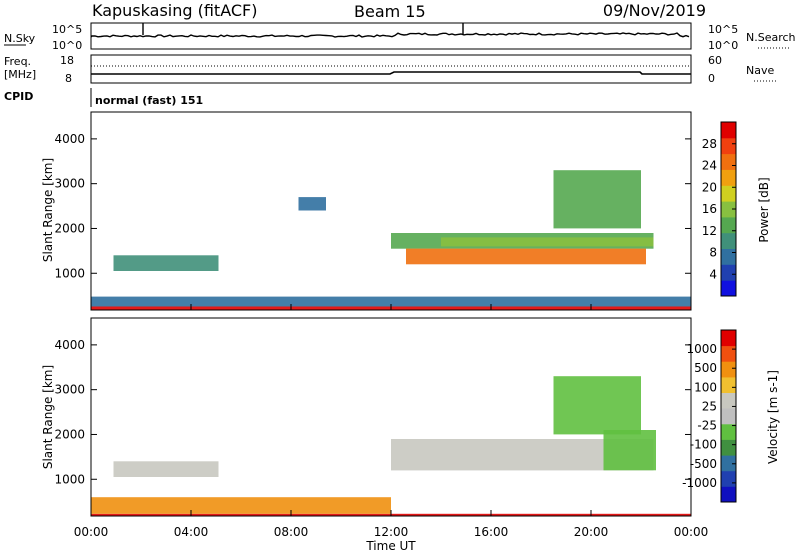 This screenshot has height=558, width=800. What do you see at coordinates (391, 532) in the screenshot?
I see `xtick-label-3: 12:00` at bounding box center [391, 532].